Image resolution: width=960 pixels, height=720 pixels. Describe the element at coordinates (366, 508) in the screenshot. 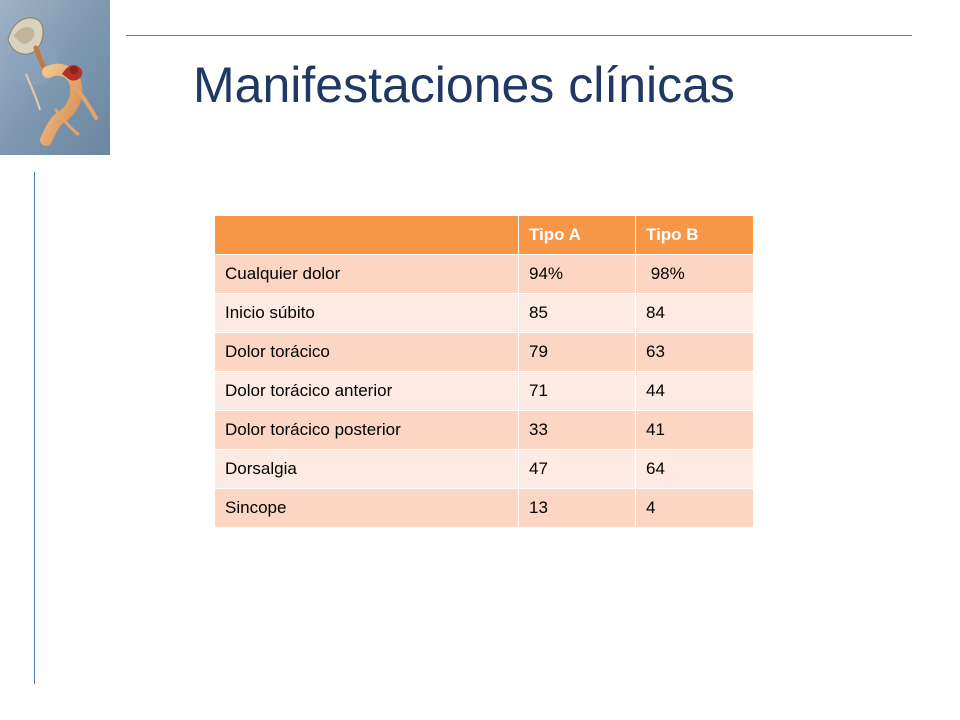

I see `symptom-cell: Sincope` at that location.